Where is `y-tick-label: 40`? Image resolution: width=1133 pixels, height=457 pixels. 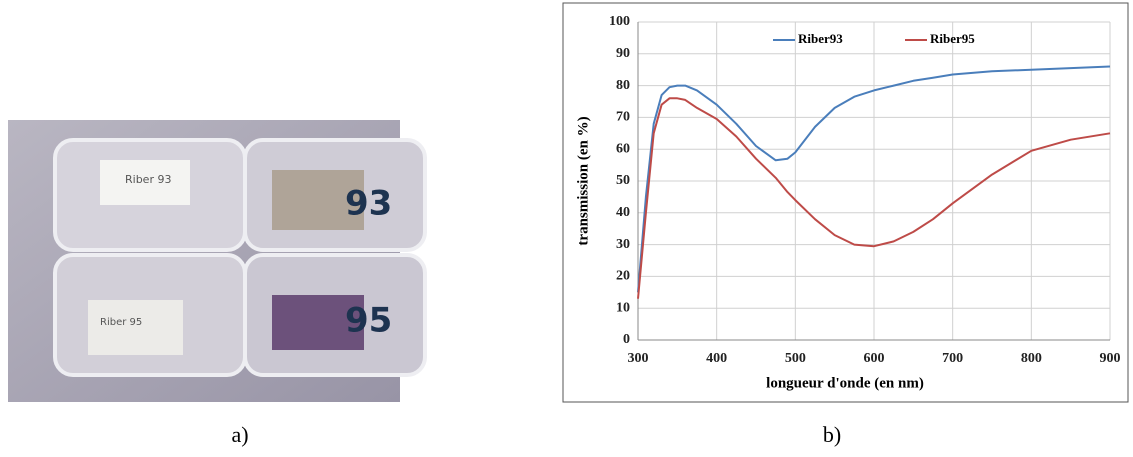 y-tick-label: 40 is located at coordinates (623, 212).